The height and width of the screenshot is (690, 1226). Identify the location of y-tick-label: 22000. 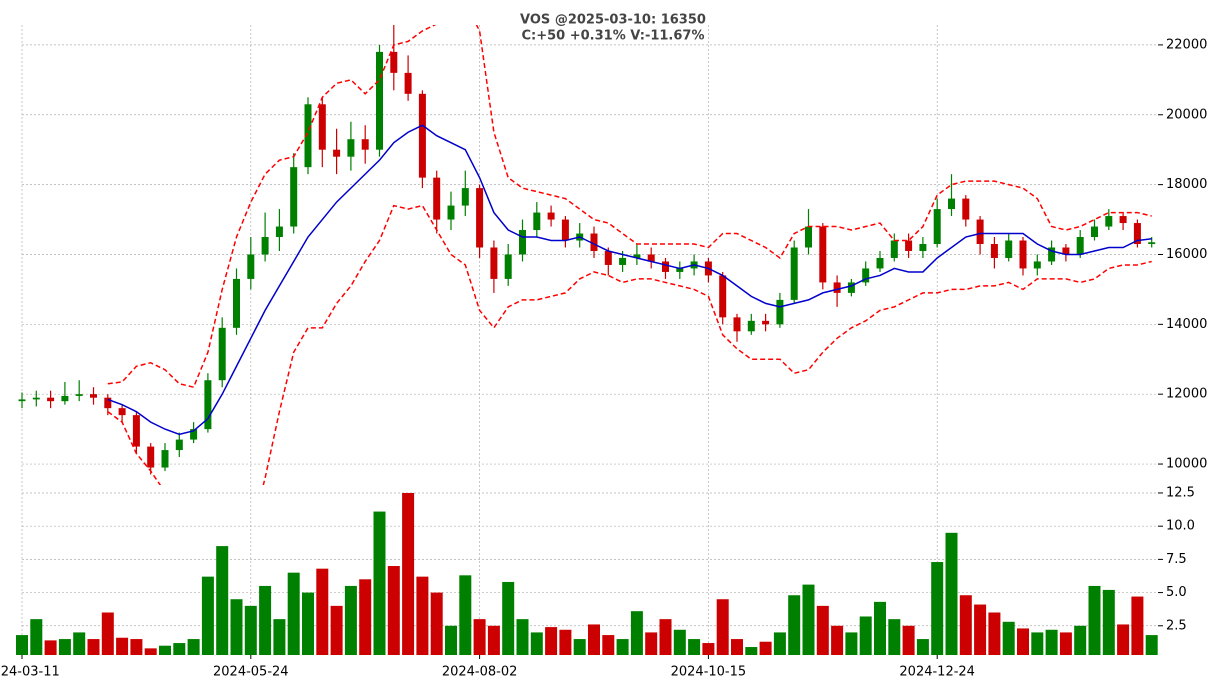
(1186, 44).